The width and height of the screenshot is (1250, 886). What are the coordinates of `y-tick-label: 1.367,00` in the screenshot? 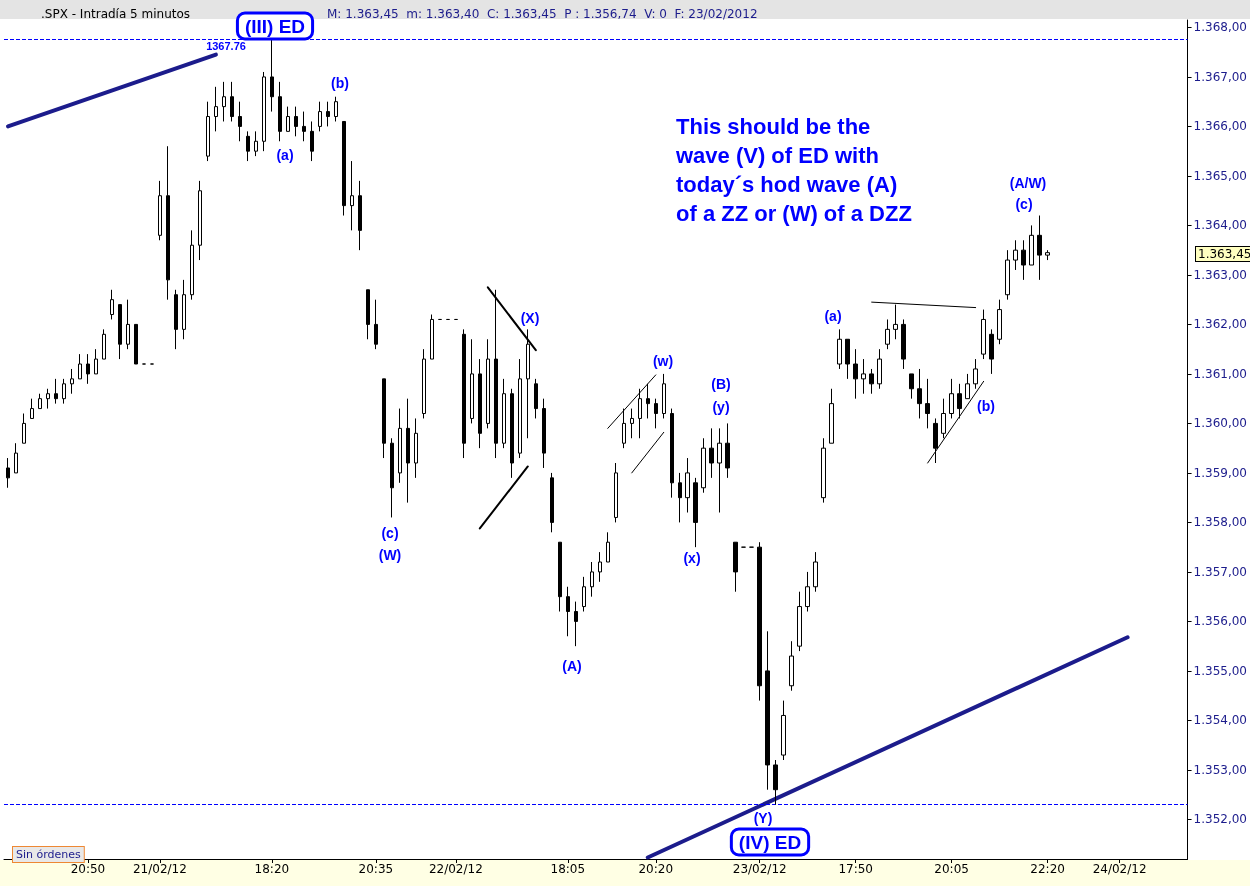 It's located at (1220, 76).